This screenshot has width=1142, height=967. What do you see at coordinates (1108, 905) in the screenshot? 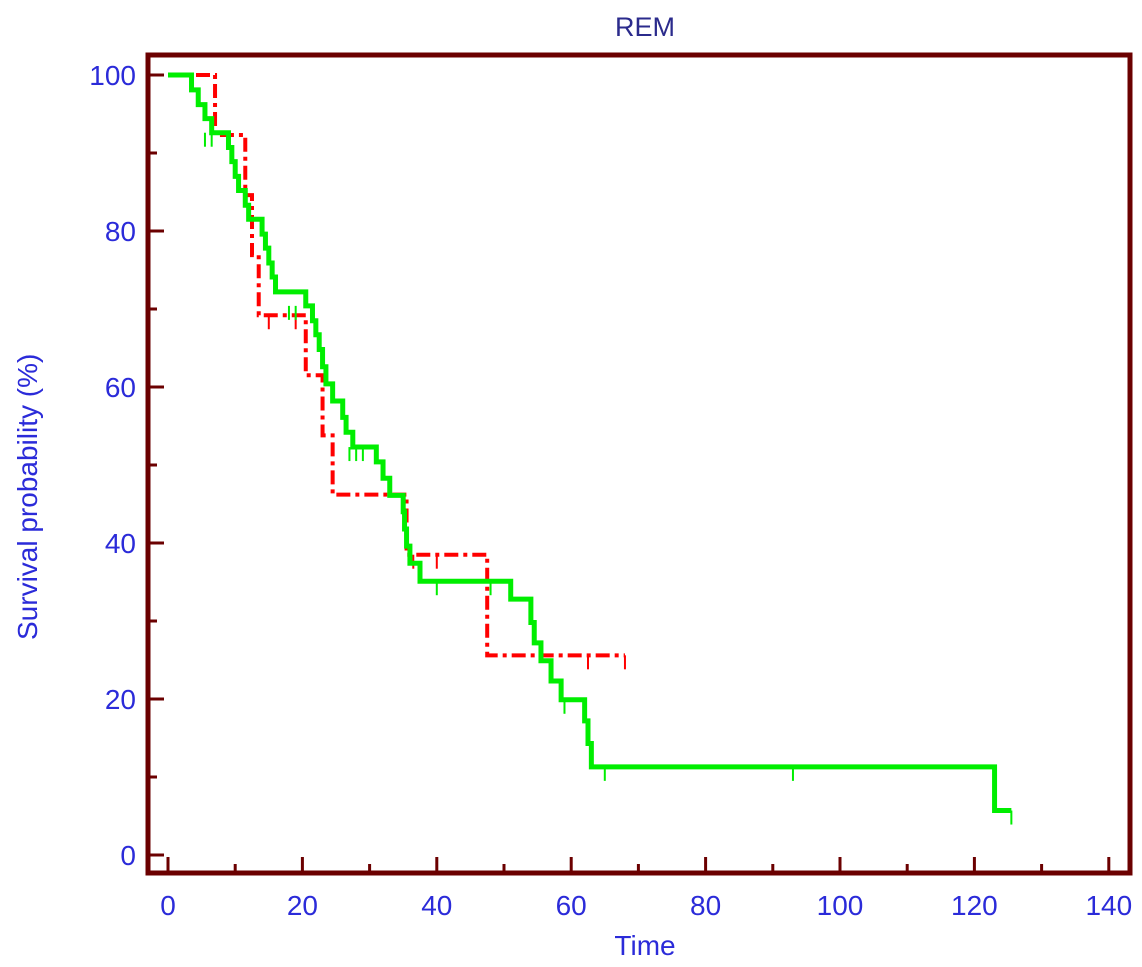
I see `x-tick-label: 140` at bounding box center [1108, 905].